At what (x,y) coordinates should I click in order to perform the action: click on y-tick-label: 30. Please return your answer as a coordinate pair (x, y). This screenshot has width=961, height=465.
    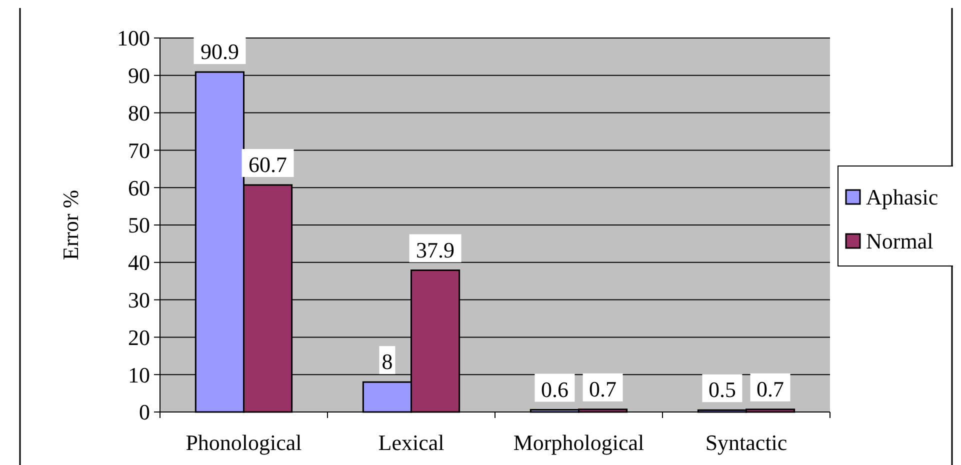
    Looking at the image, I should click on (139, 300).